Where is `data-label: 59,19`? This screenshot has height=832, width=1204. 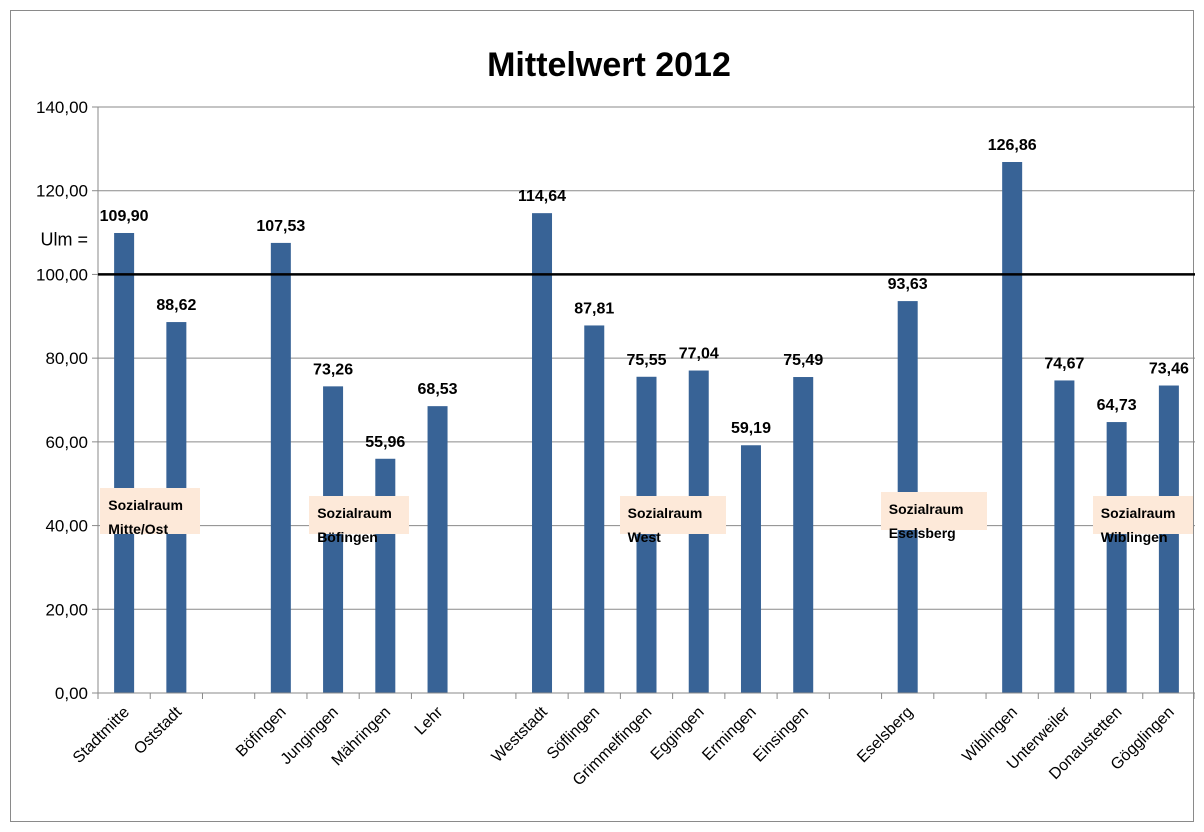
data-label: 59,19 is located at coordinates (751, 428).